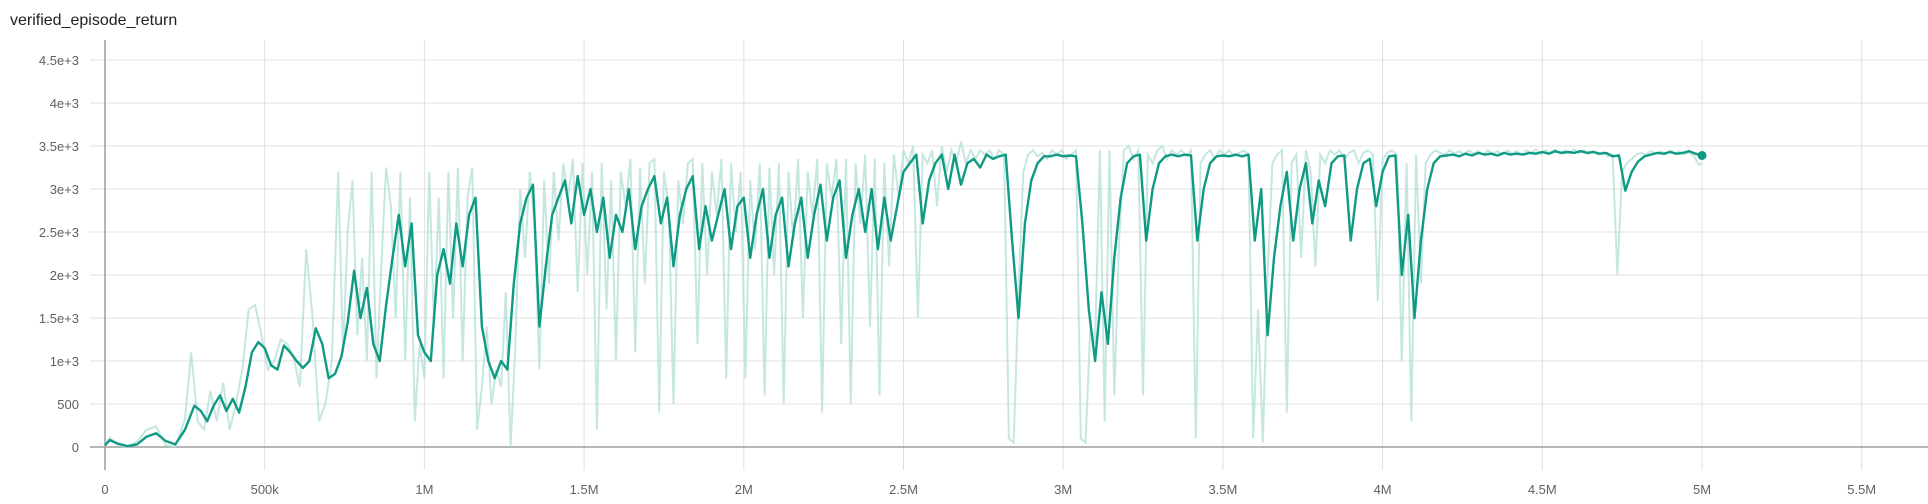 The image size is (1928, 504). Describe the element at coordinates (424, 489) in the screenshot. I see `x-tick-label: 1M` at that location.